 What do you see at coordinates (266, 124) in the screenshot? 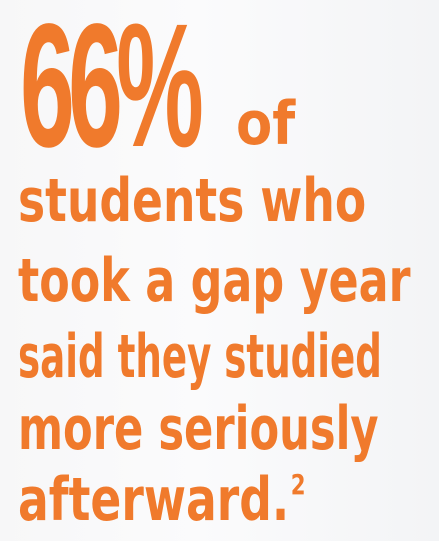
I see `of-label: of` at bounding box center [266, 124].